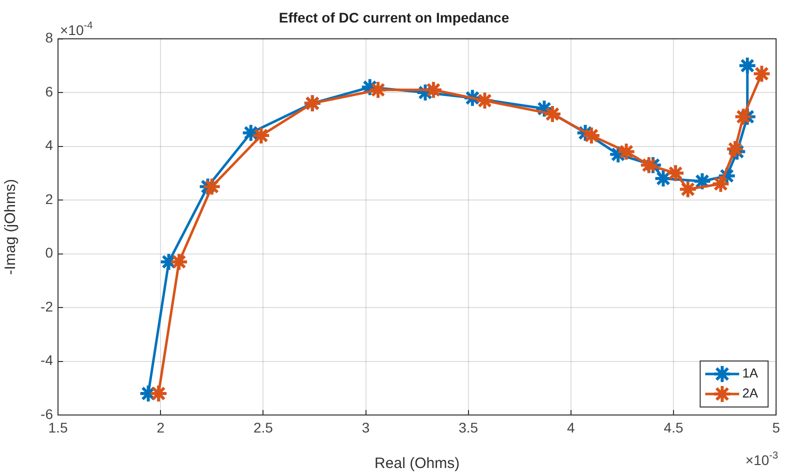 This screenshot has height=475, width=790. Describe the element at coordinates (674, 427) in the screenshot. I see `x-tick-label: 4.5` at that location.